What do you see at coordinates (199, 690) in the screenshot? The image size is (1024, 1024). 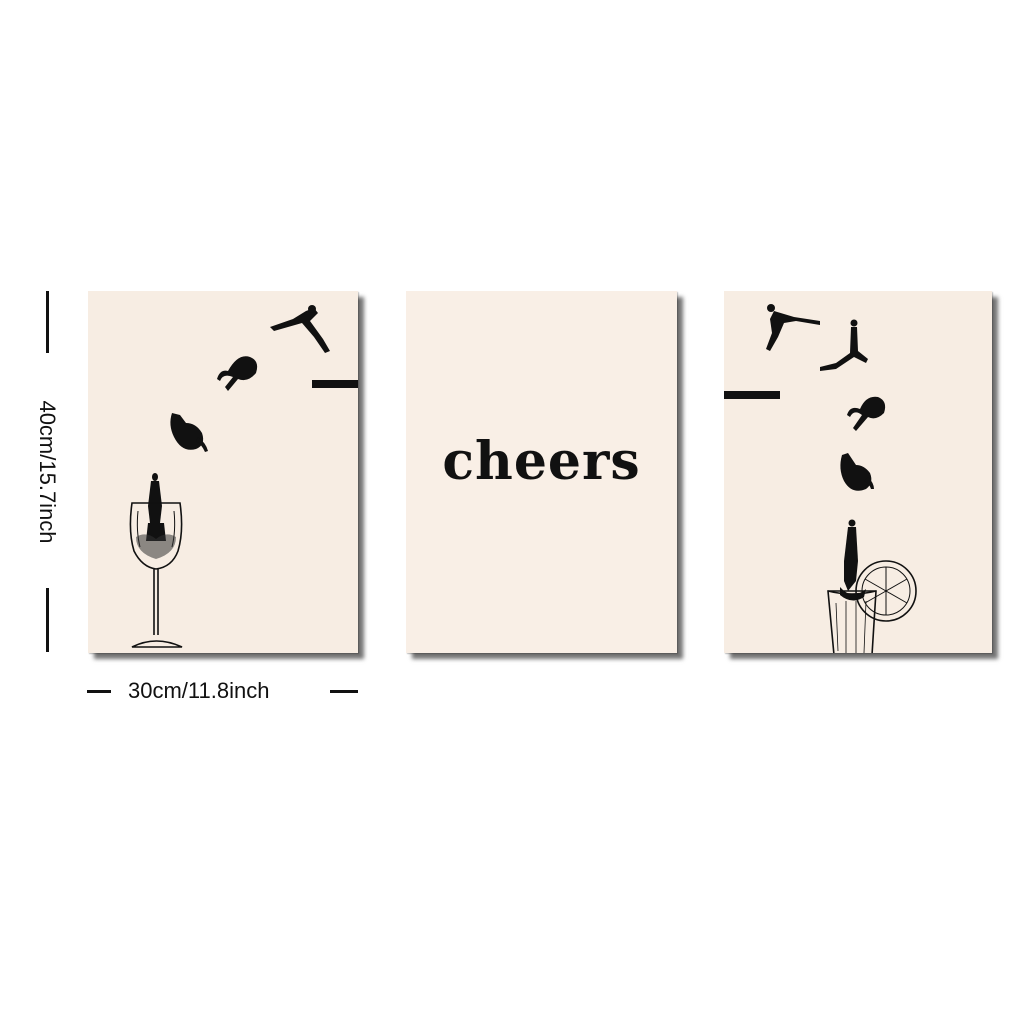 I see `width-dimension-label: 30cm/11.8inch` at bounding box center [199, 690].